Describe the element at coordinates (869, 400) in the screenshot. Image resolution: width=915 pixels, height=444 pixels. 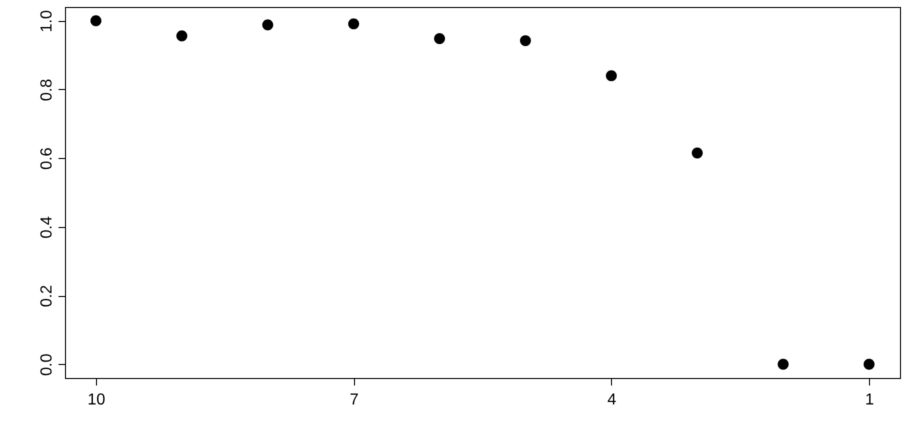
I see `x-tick-label: 1` at that location.